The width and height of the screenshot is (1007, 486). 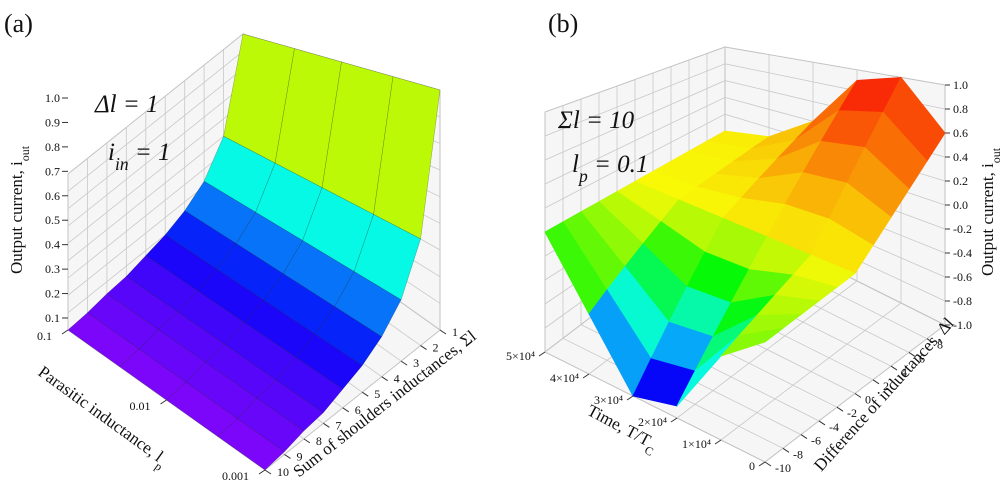 I want to click on x-tick-label: 0.001, so click(x=235, y=476).